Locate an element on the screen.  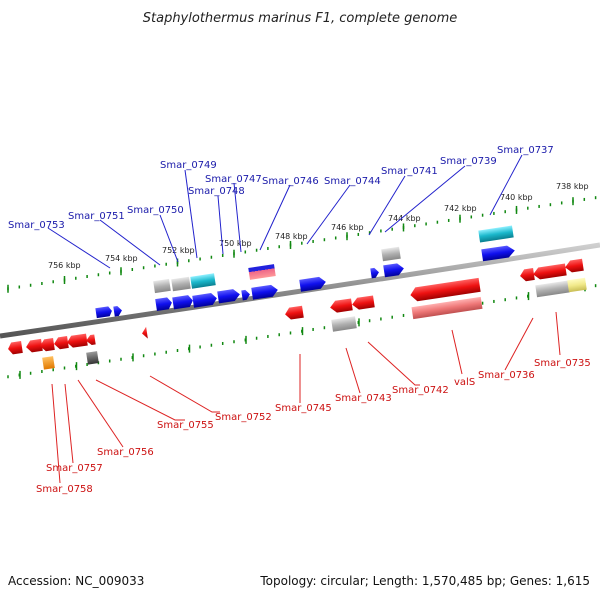
label-smar-0755: Smar_0755 is located at coordinates (185, 425).